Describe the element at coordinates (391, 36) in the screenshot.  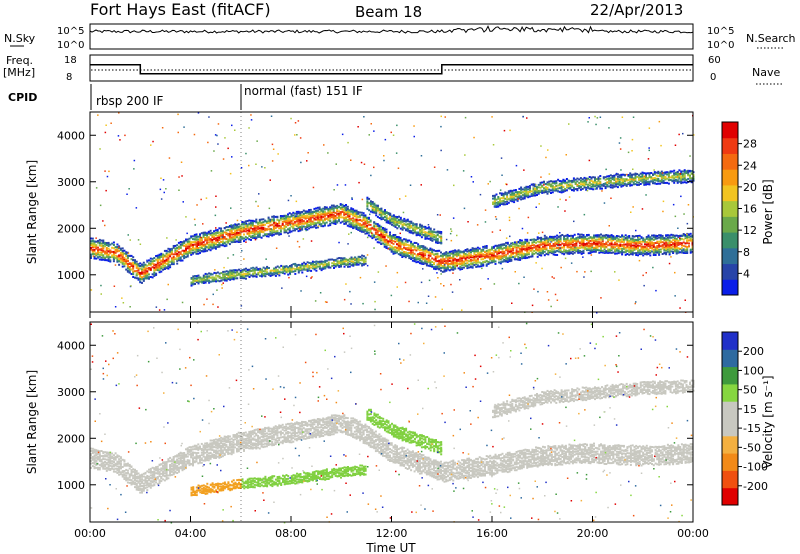
I see `noise-panel-frame` at that location.